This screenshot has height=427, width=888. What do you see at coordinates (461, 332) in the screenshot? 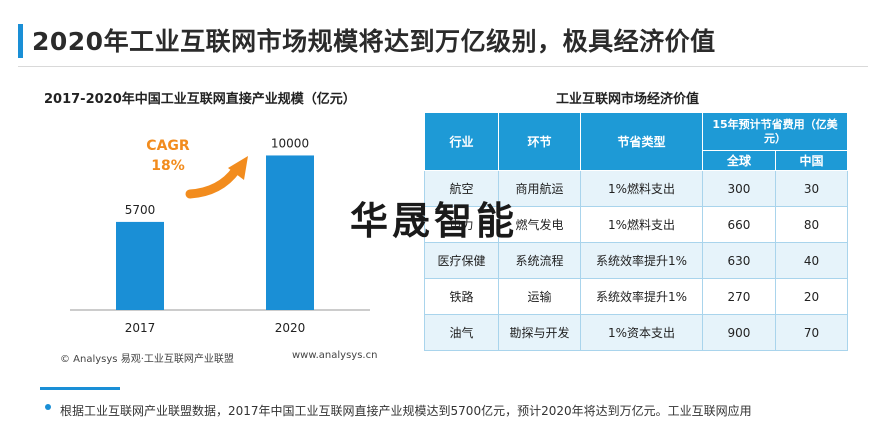
I see `cell-industry: 油气` at bounding box center [461, 332].